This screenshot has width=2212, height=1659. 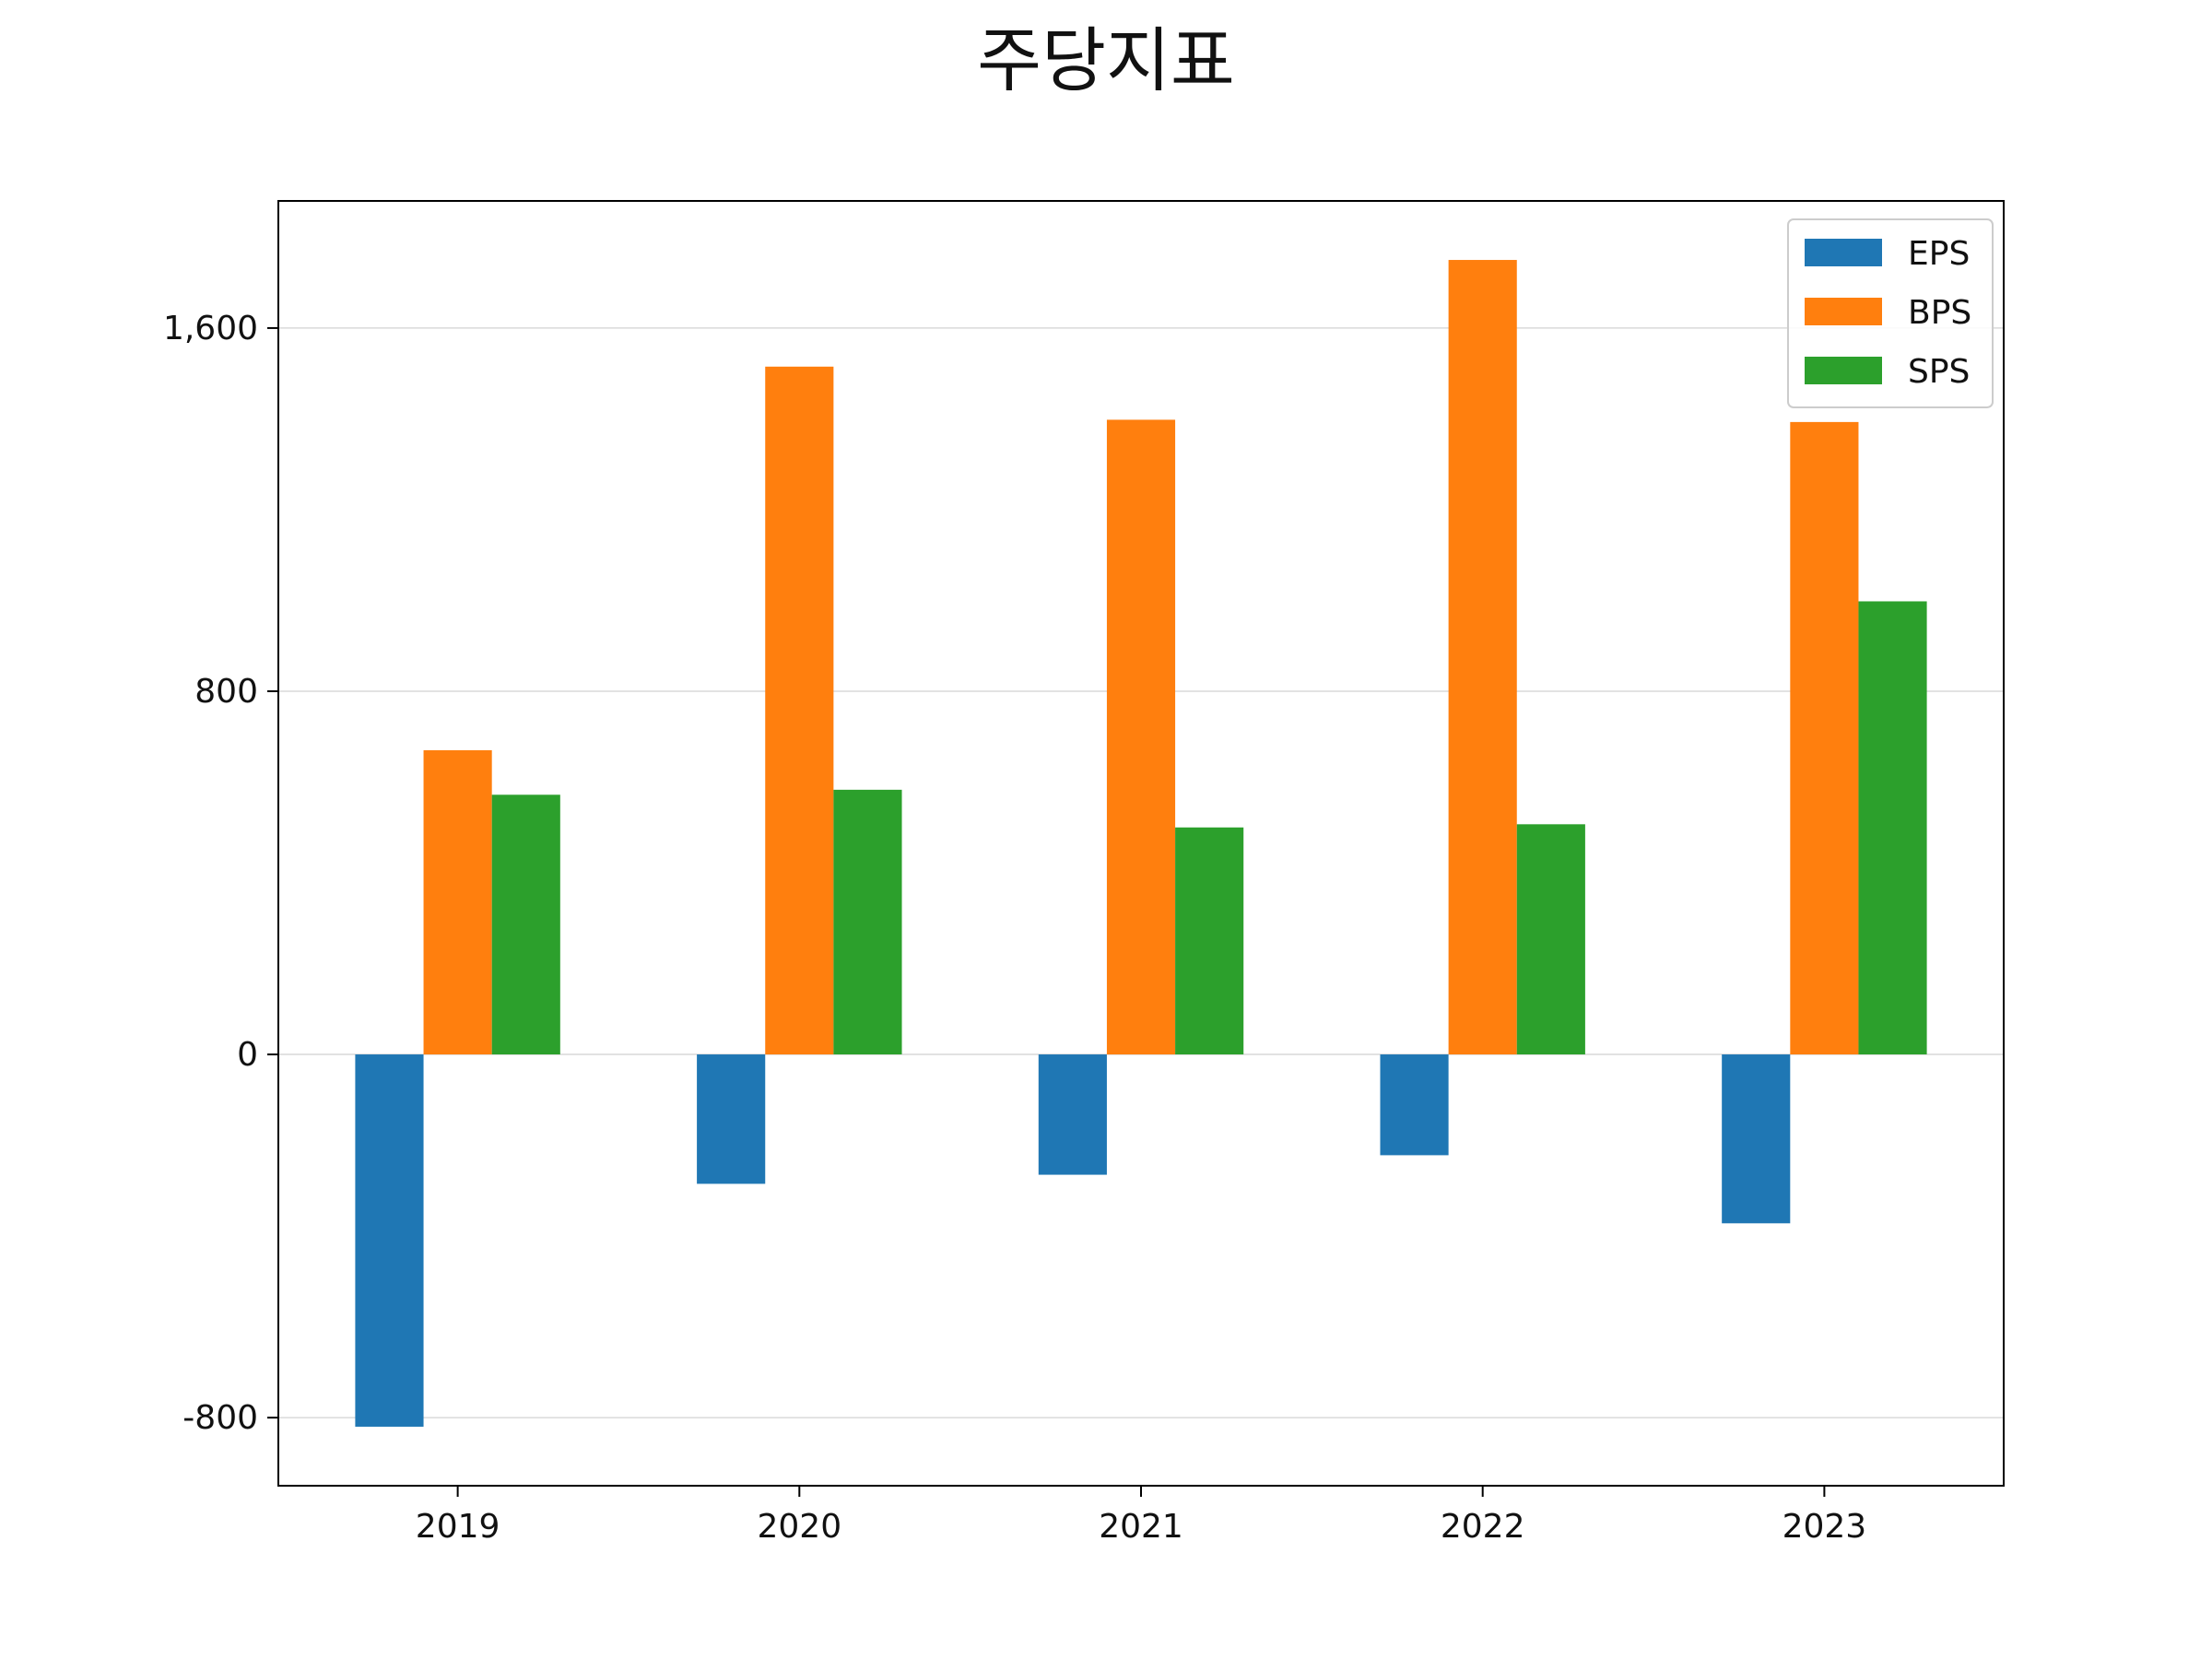 I want to click on bar-bps-2021, so click(x=1141, y=737).